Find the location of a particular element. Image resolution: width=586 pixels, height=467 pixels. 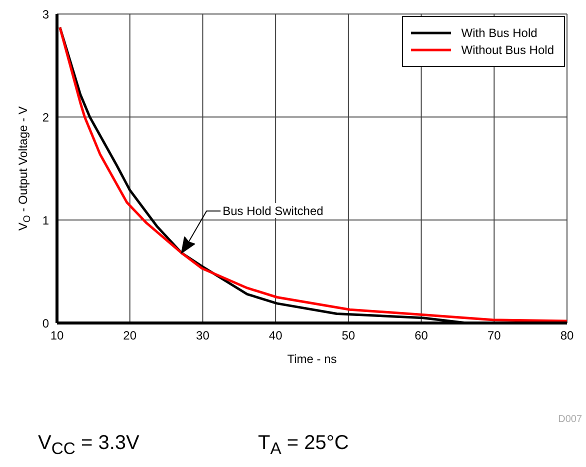

x-axis-title: Time - ns is located at coordinates (312, 359).